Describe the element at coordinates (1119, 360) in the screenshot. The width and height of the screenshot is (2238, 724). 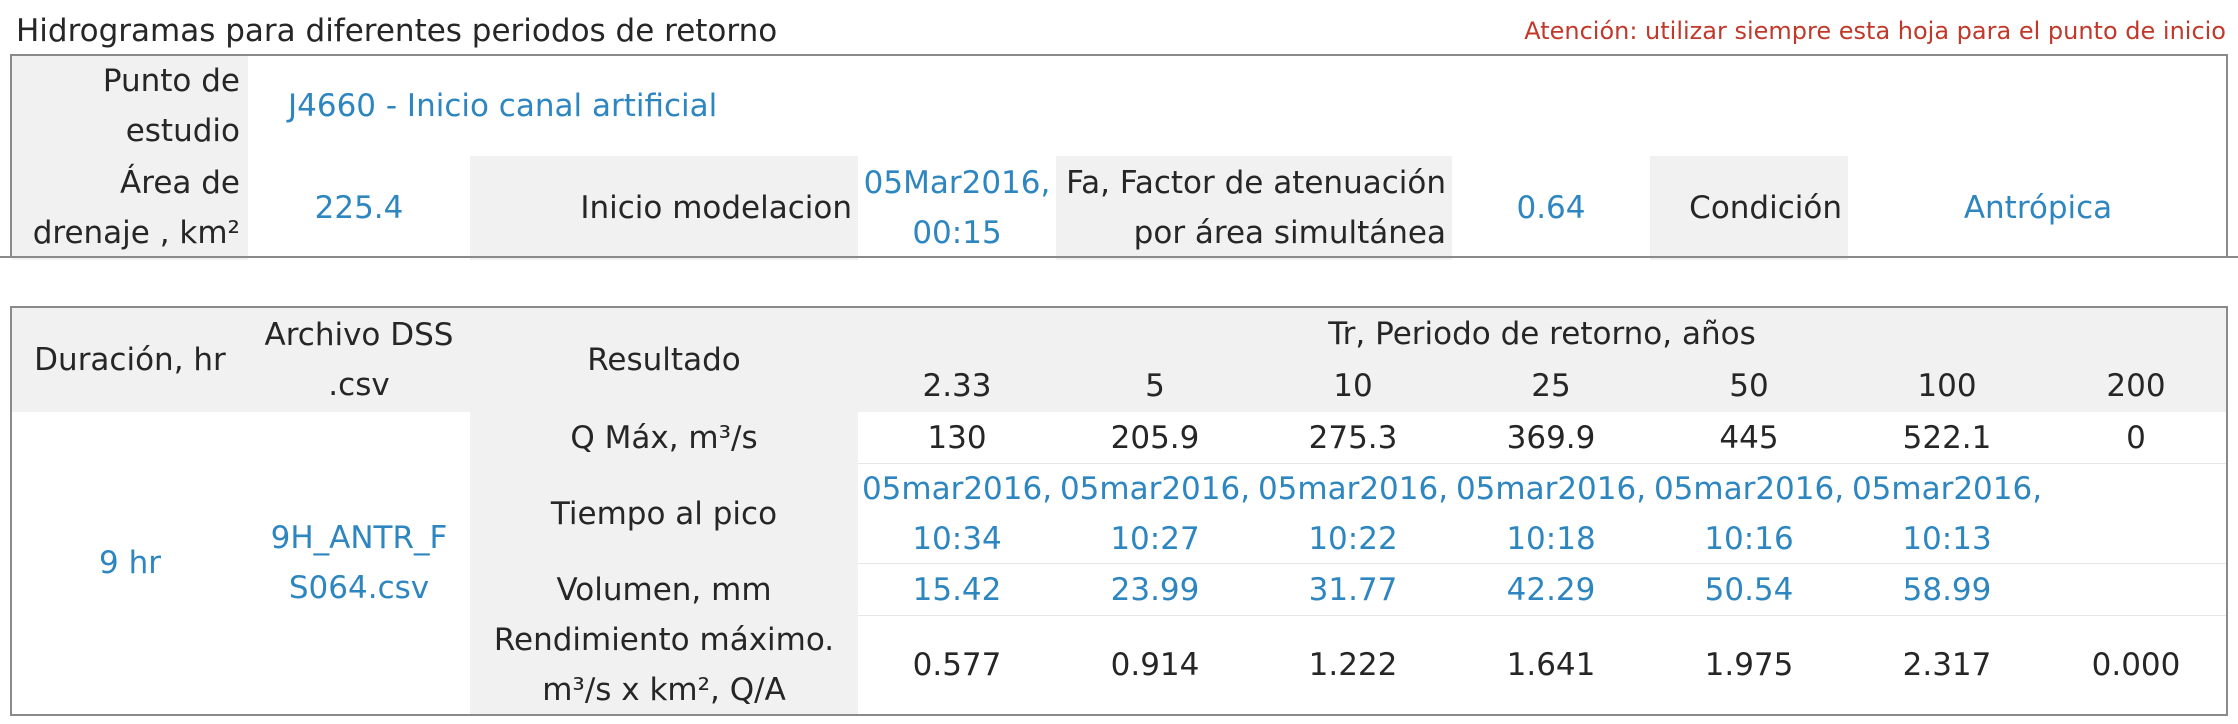
I see `table-header-bg` at that location.